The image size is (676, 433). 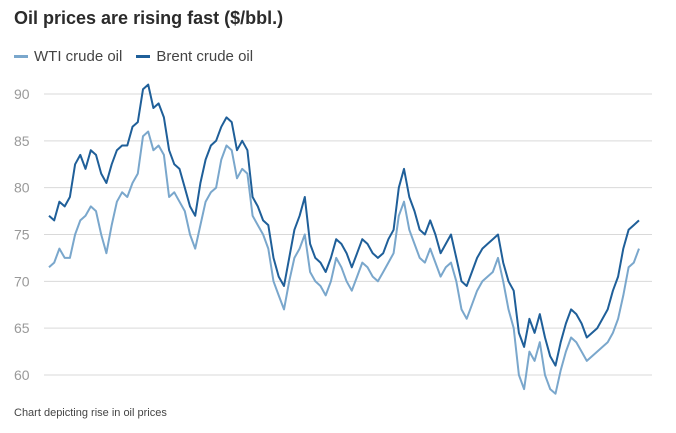 What do you see at coordinates (22, 328) in the screenshot?
I see `y-tick-label: 65` at bounding box center [22, 328].